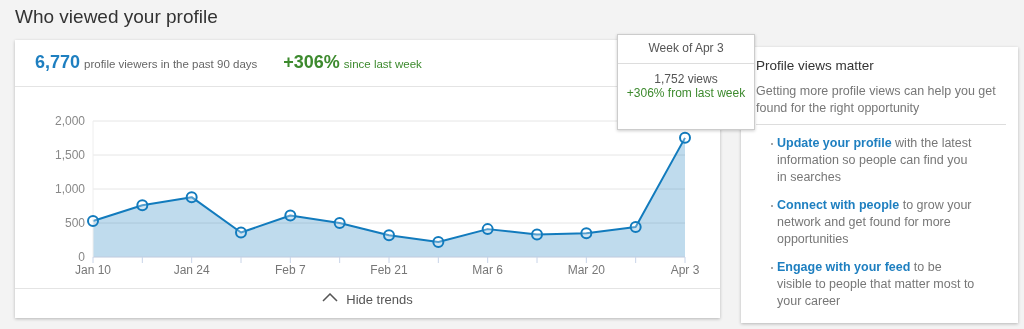  What do you see at coordinates (382, 64) in the screenshot?
I see `text: since last week` at bounding box center [382, 64].